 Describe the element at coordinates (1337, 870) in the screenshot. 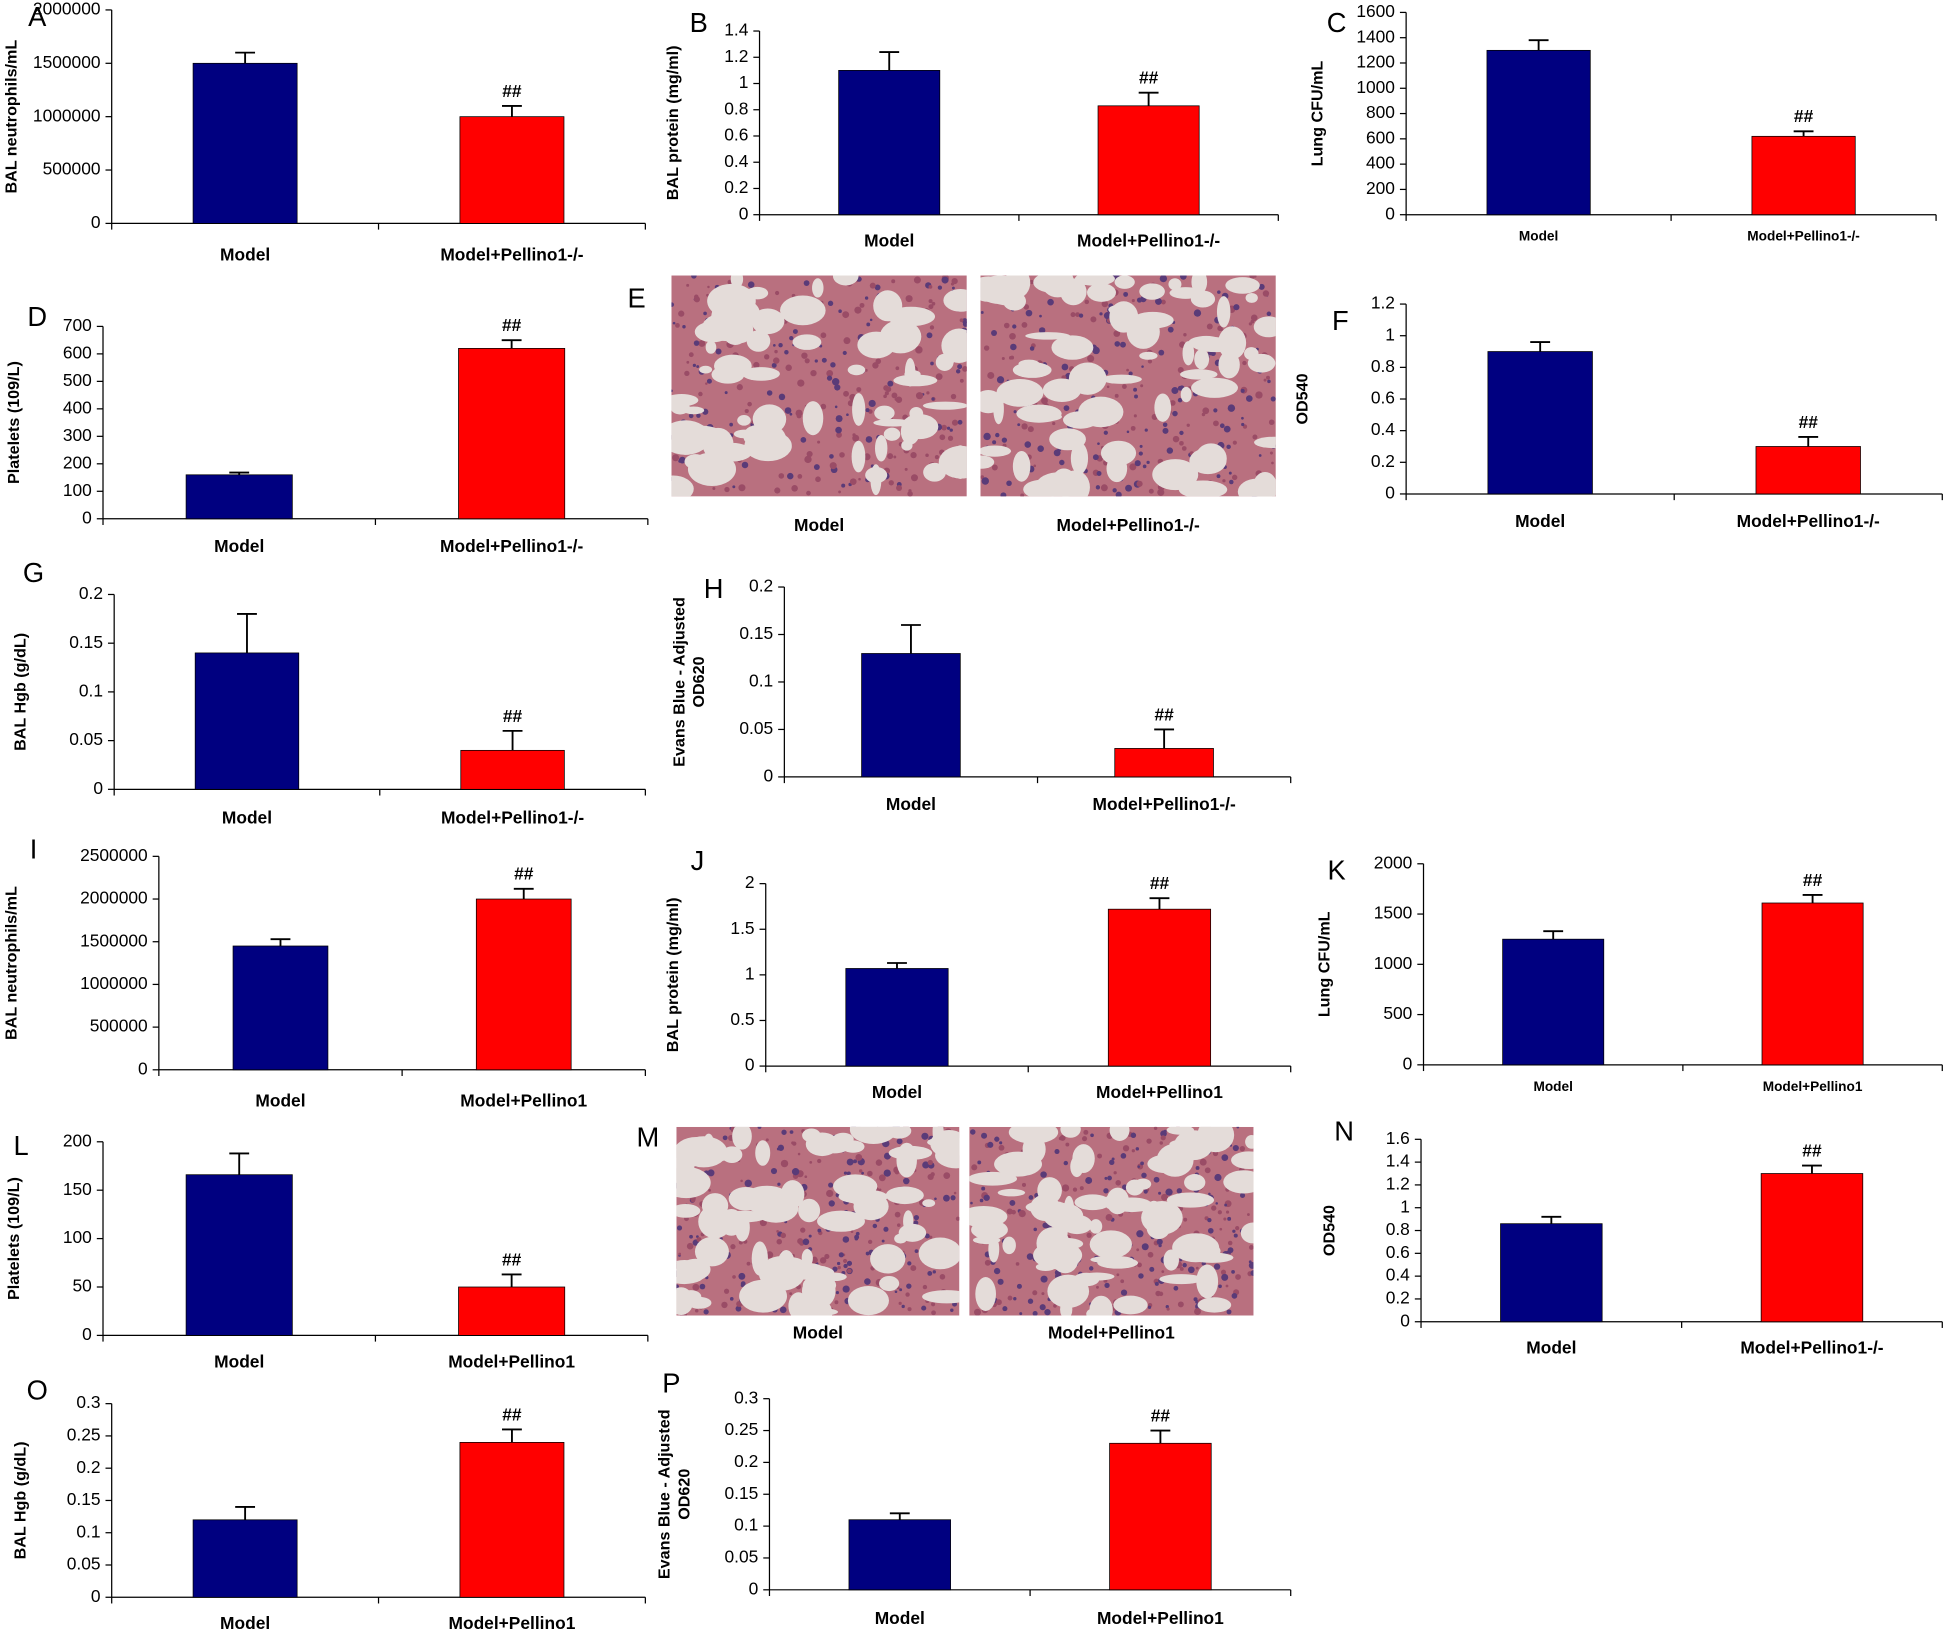

I see `panel-letter: K` at that location.